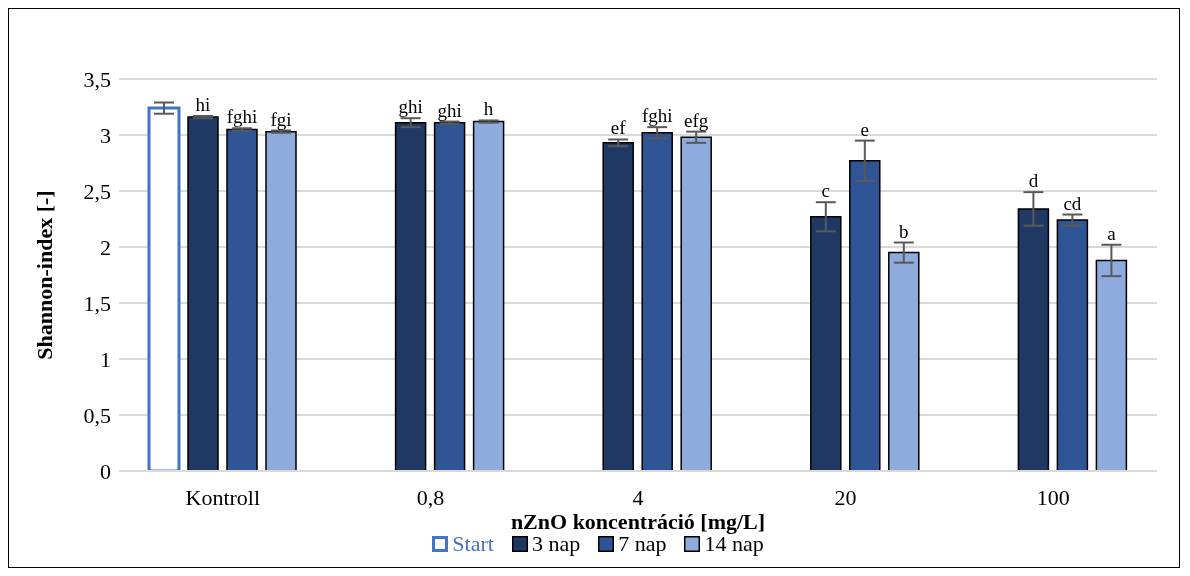 This screenshot has height=576, width=1190. What do you see at coordinates (904, 231) in the screenshot?
I see `data-label: b` at bounding box center [904, 231].